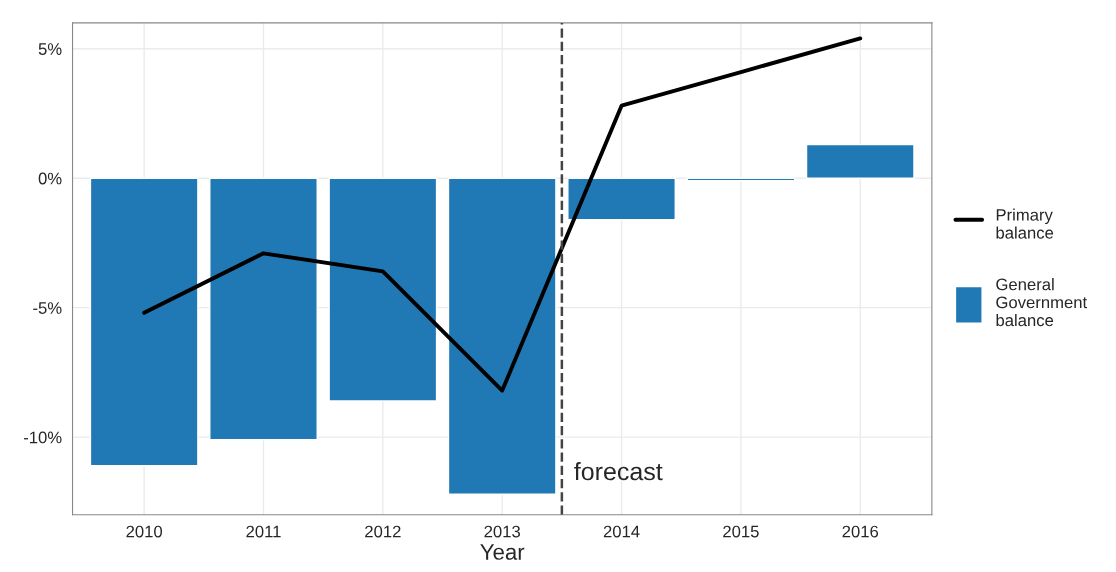  Describe the element at coordinates (1042, 302) in the screenshot. I see `legend-label: General Government balance` at that location.